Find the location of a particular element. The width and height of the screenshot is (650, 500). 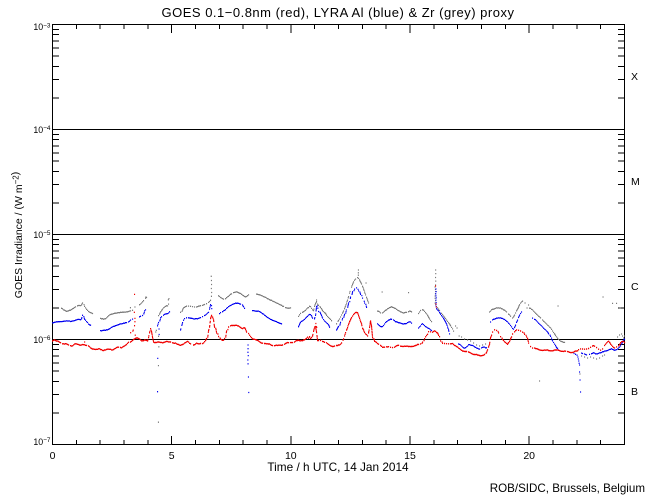

svg-text: GOES Irradiance / (W m−2) is located at coordinates (18, 235).